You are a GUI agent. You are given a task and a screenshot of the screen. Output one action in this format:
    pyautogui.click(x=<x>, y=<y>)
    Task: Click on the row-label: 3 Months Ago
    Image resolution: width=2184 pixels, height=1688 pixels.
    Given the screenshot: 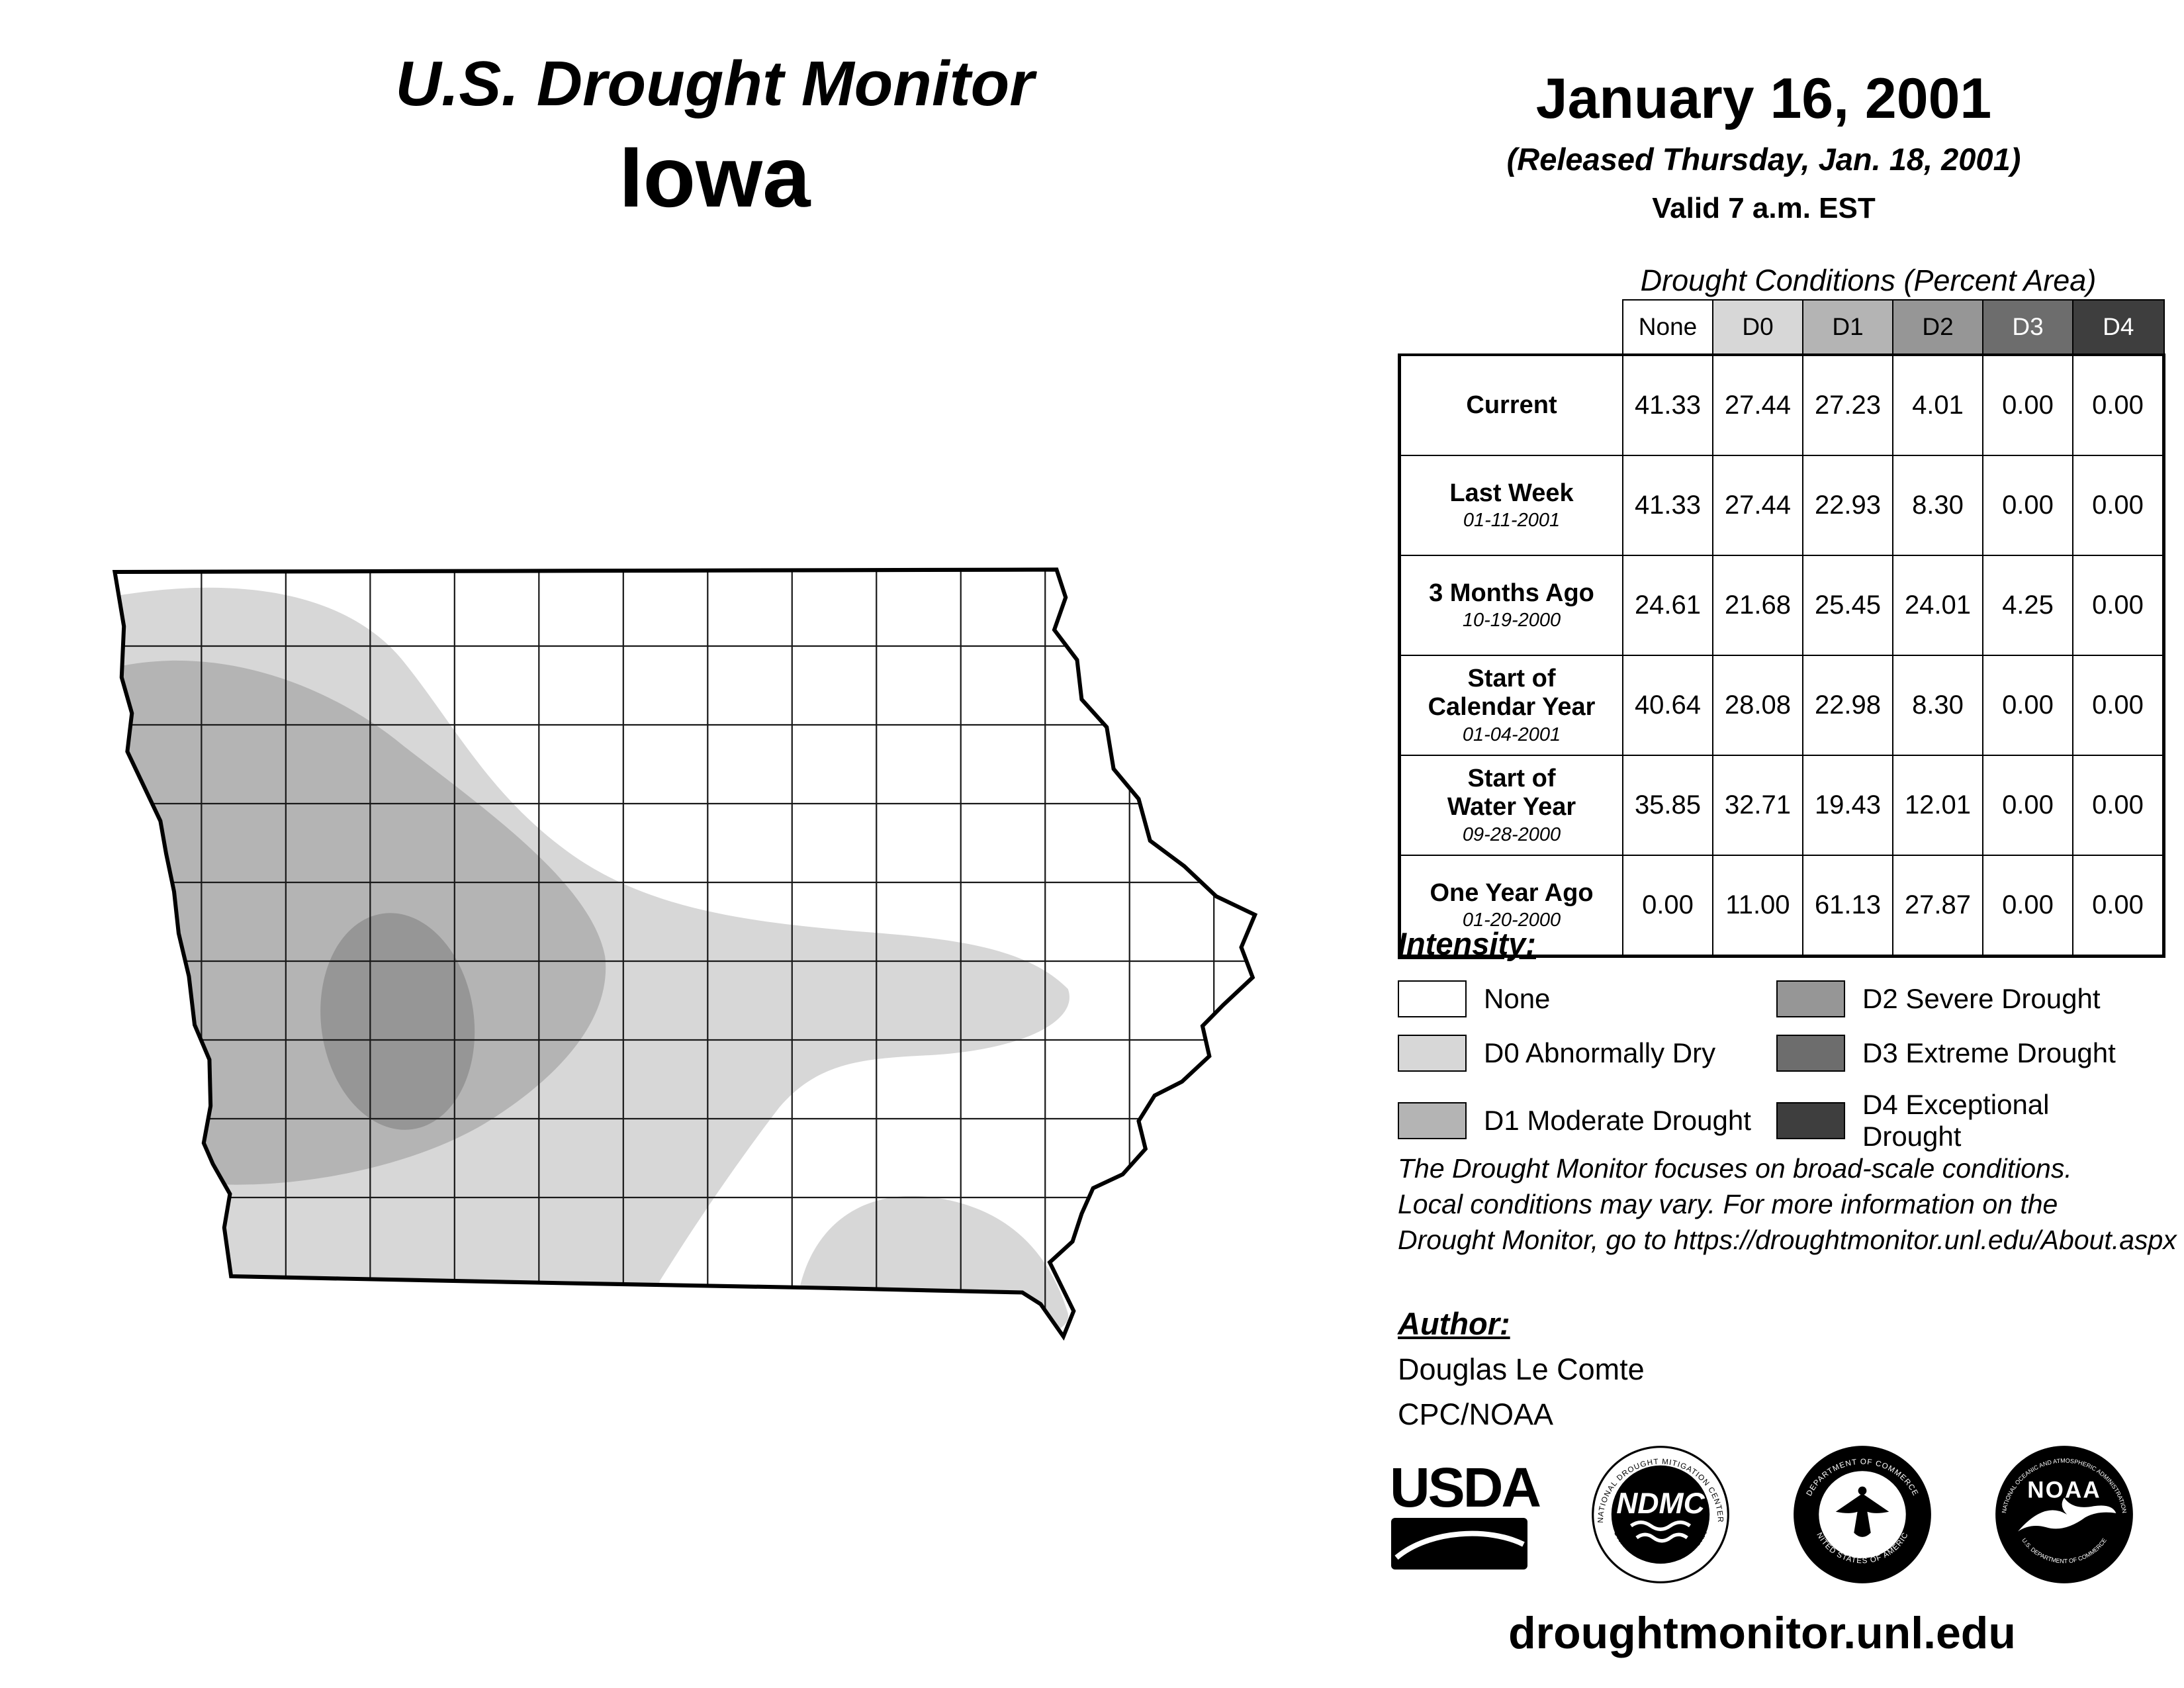 What is the action you would take?
    pyautogui.click(x=1511, y=593)
    